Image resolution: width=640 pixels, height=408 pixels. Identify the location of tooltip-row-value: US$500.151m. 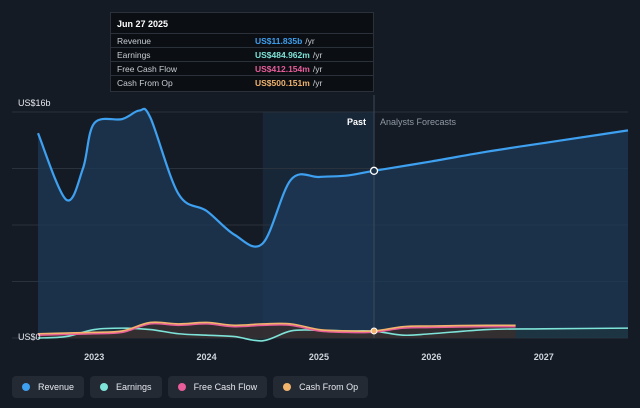
(282, 82).